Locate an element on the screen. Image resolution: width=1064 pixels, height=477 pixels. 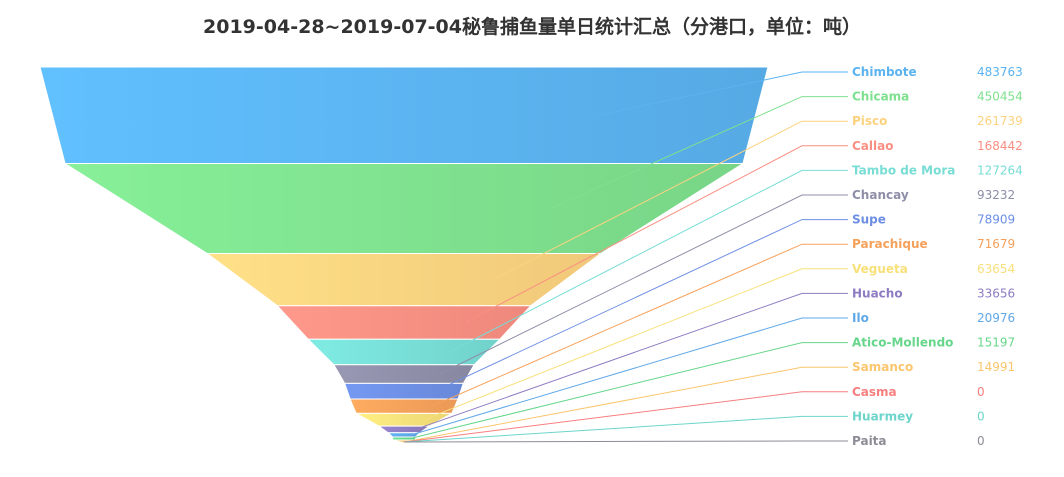
category-label: Ilo is located at coordinates (860, 318).